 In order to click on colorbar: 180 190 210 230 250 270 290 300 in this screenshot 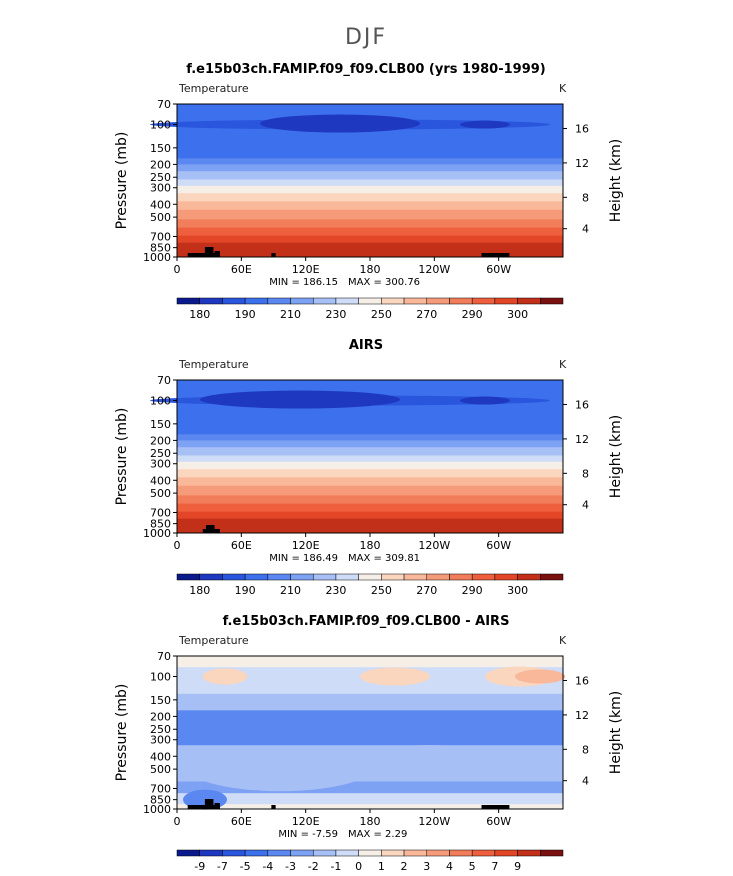, I will do `click(370, 309)`.